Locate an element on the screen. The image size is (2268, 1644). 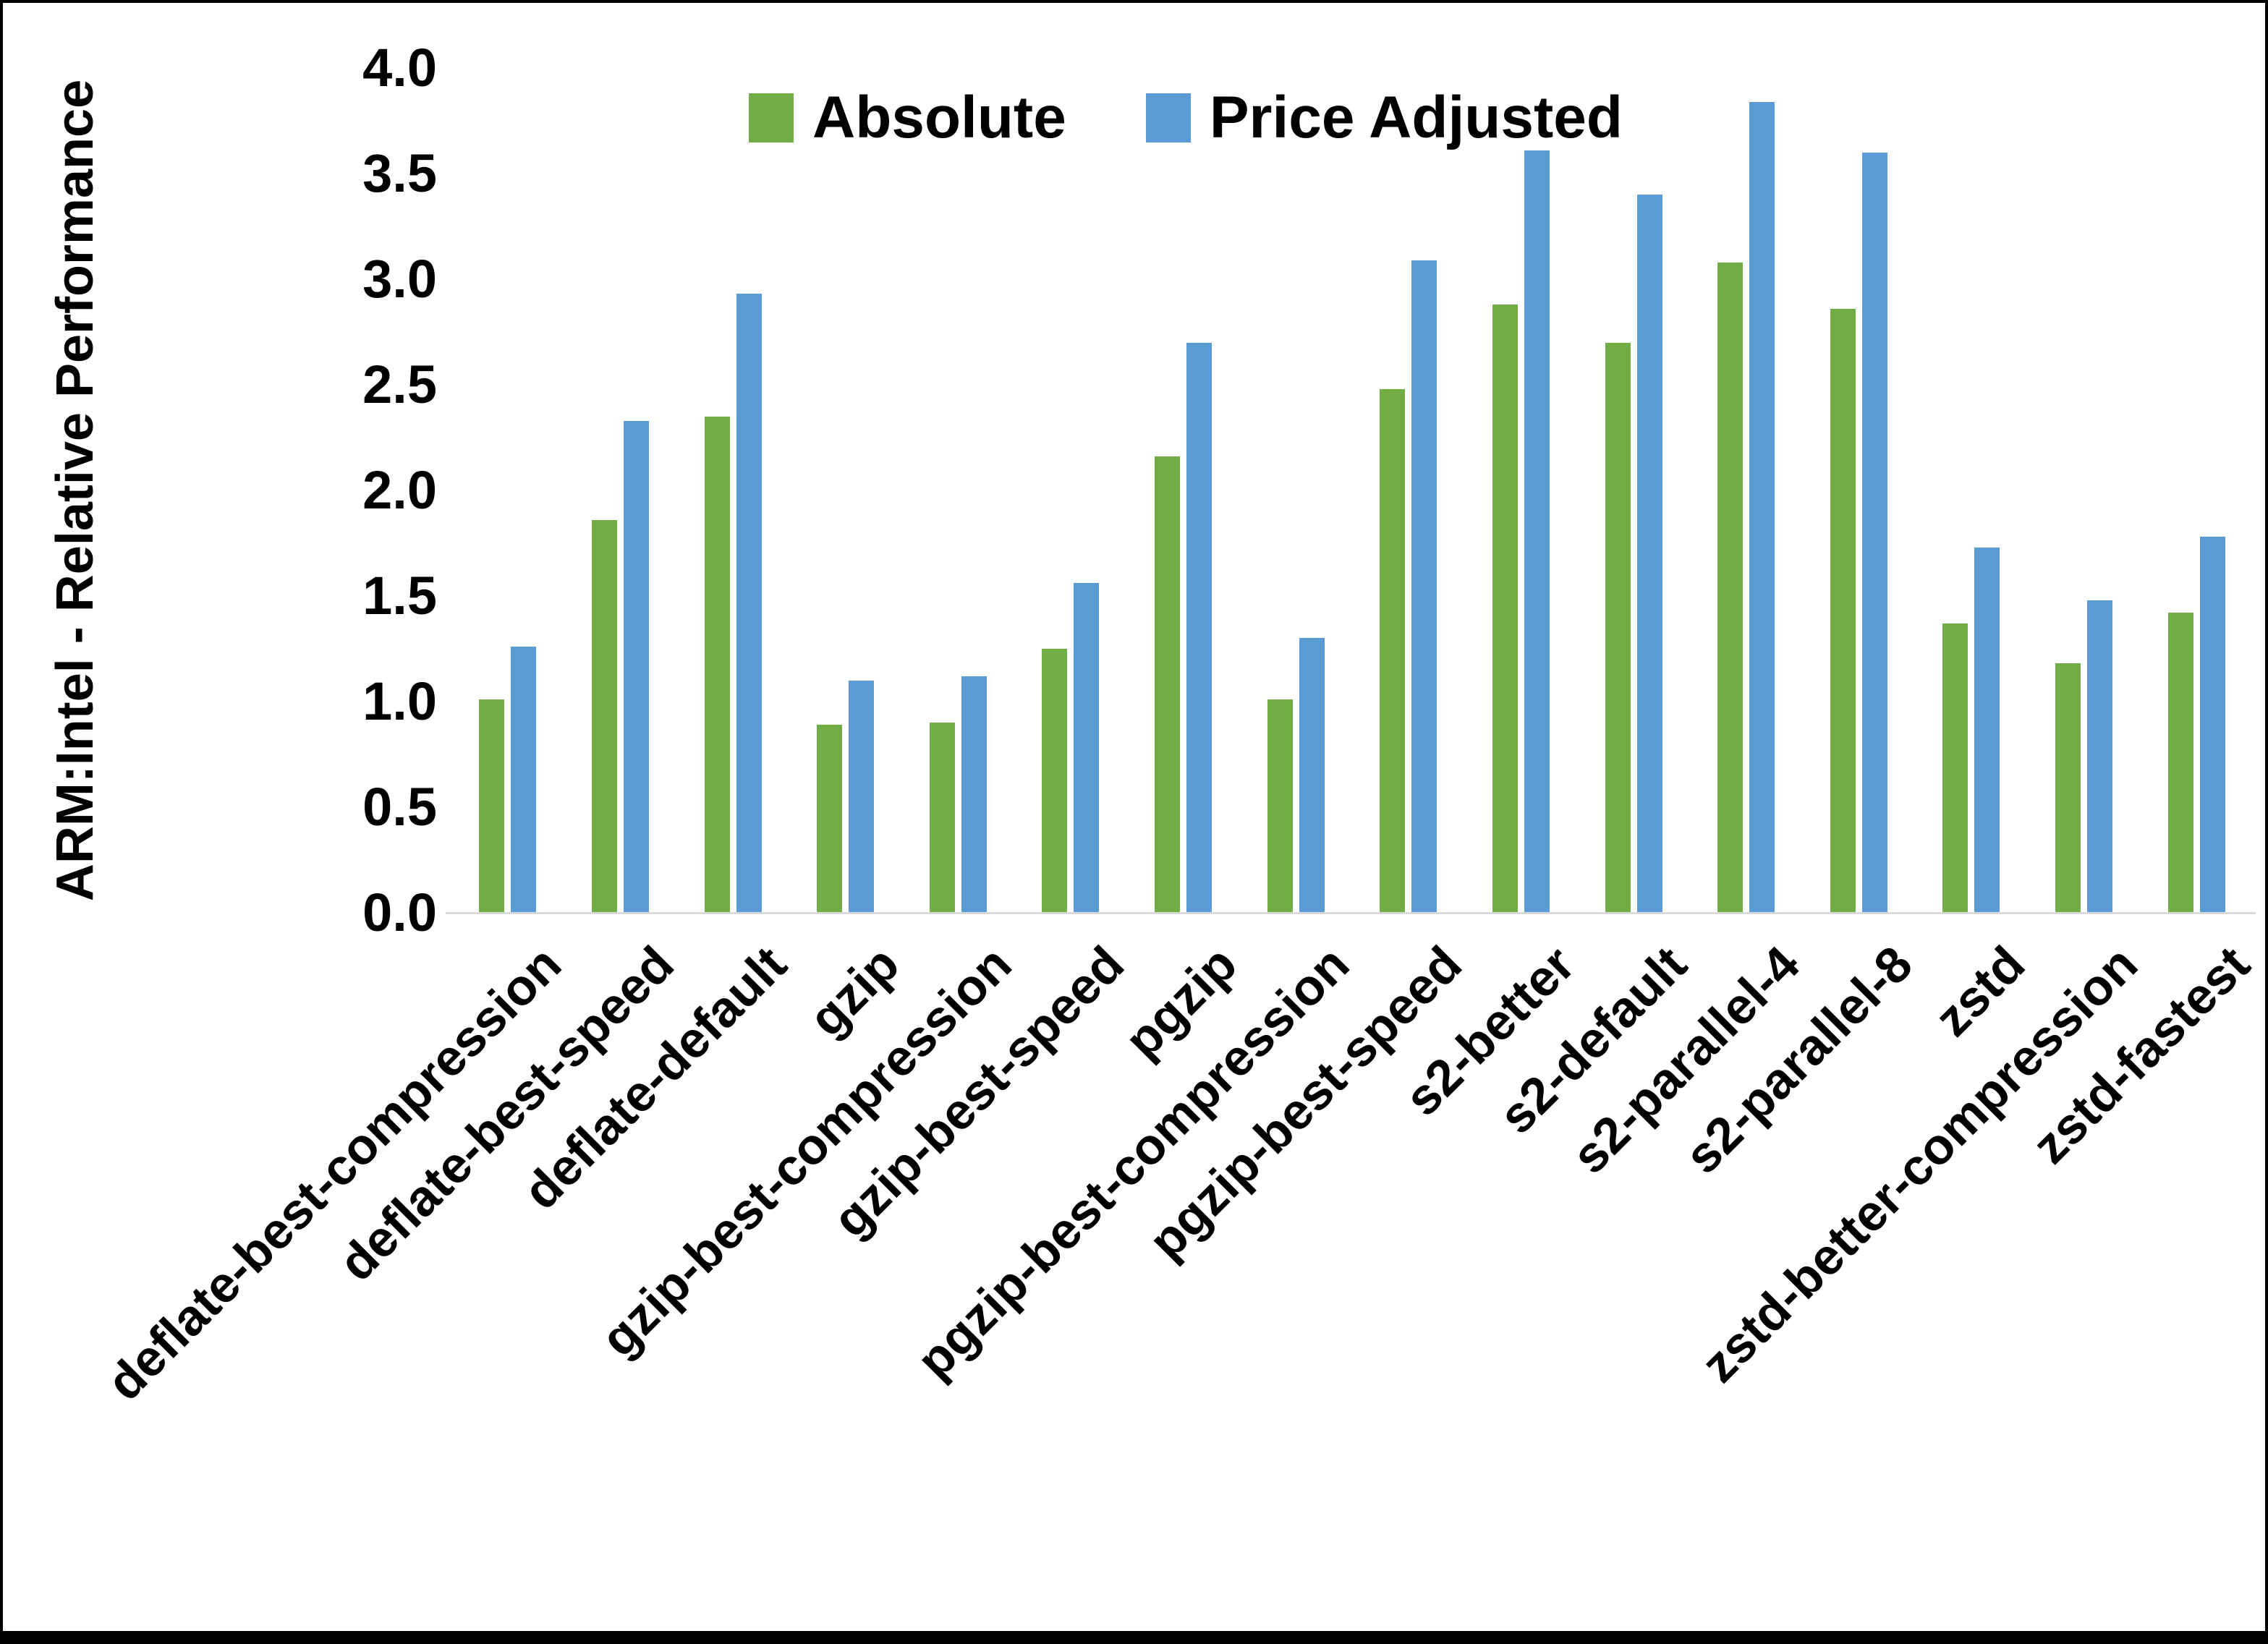
legend-swatch-absolute is located at coordinates (771, 117).